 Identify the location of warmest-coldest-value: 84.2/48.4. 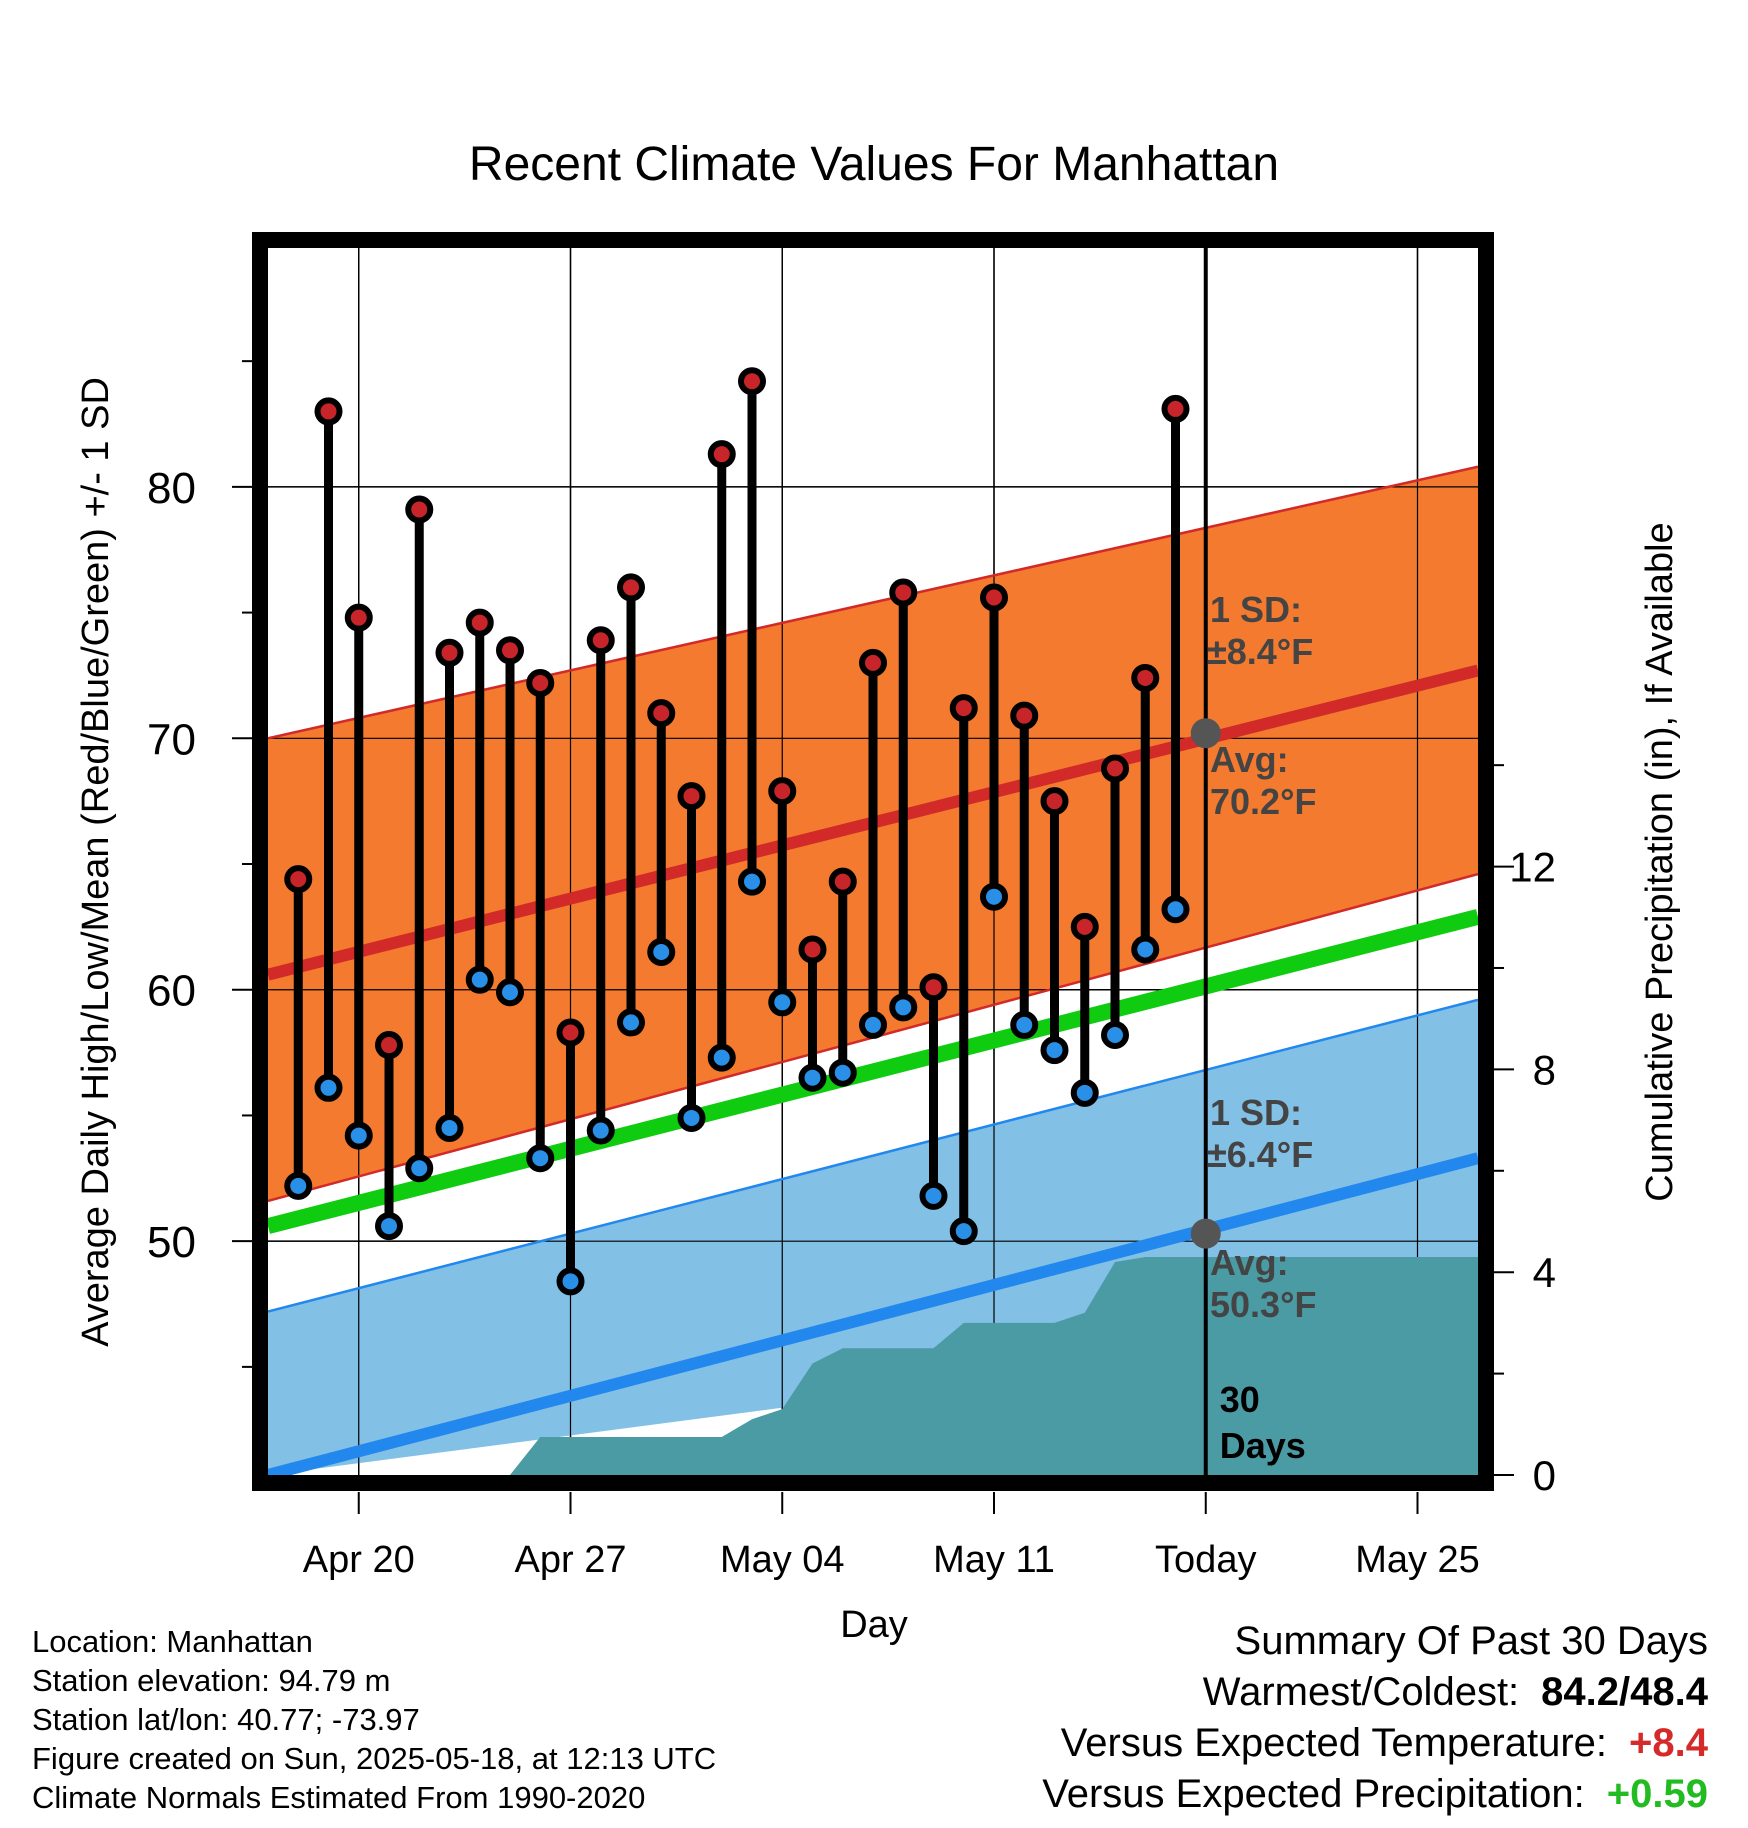
(1624, 1692).